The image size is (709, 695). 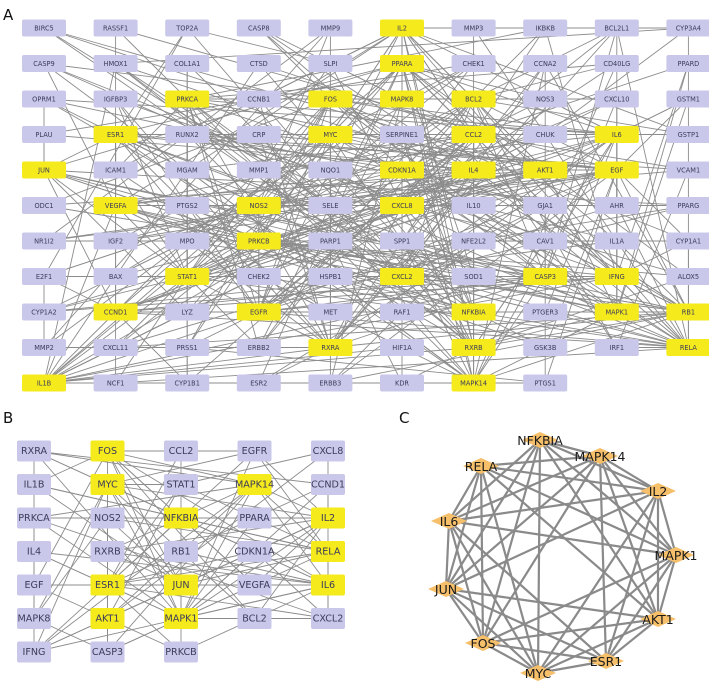 I want to click on node-ptger3: PTGER3, so click(x=545, y=312).